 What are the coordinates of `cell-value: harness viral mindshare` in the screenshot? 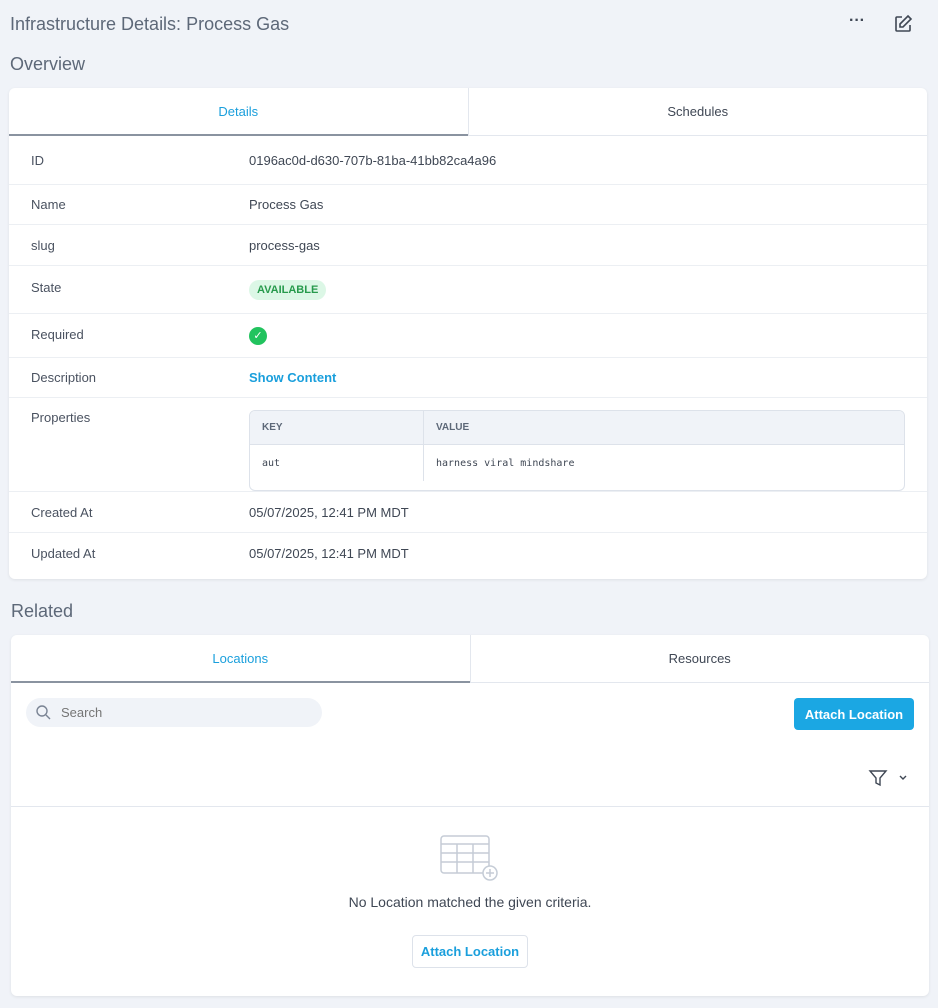 It's located at (505, 463).